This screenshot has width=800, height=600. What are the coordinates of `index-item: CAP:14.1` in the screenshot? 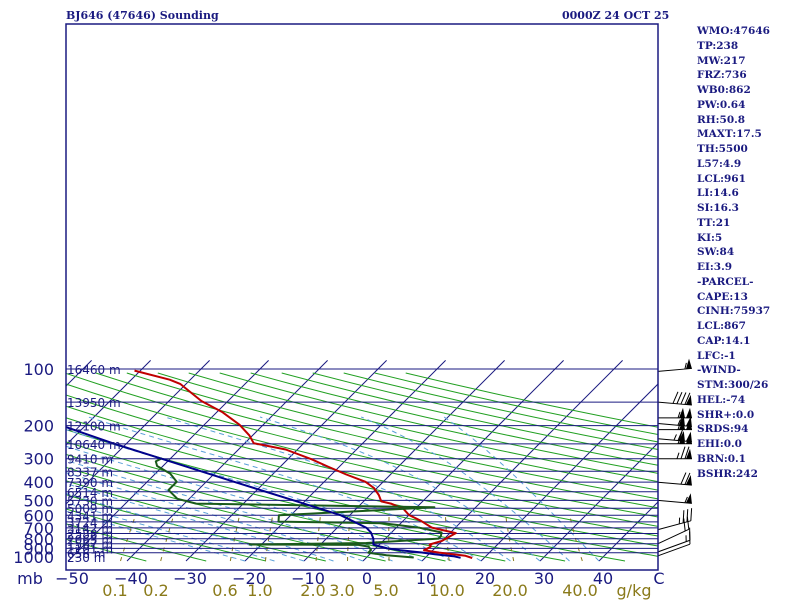 It's located at (724, 340).